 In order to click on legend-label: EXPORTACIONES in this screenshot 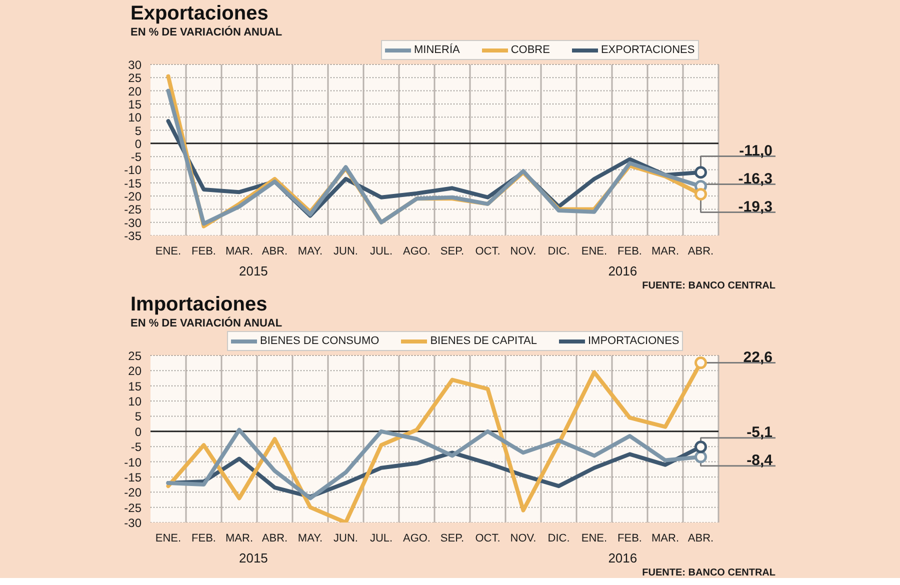, I will do `click(647, 50)`.